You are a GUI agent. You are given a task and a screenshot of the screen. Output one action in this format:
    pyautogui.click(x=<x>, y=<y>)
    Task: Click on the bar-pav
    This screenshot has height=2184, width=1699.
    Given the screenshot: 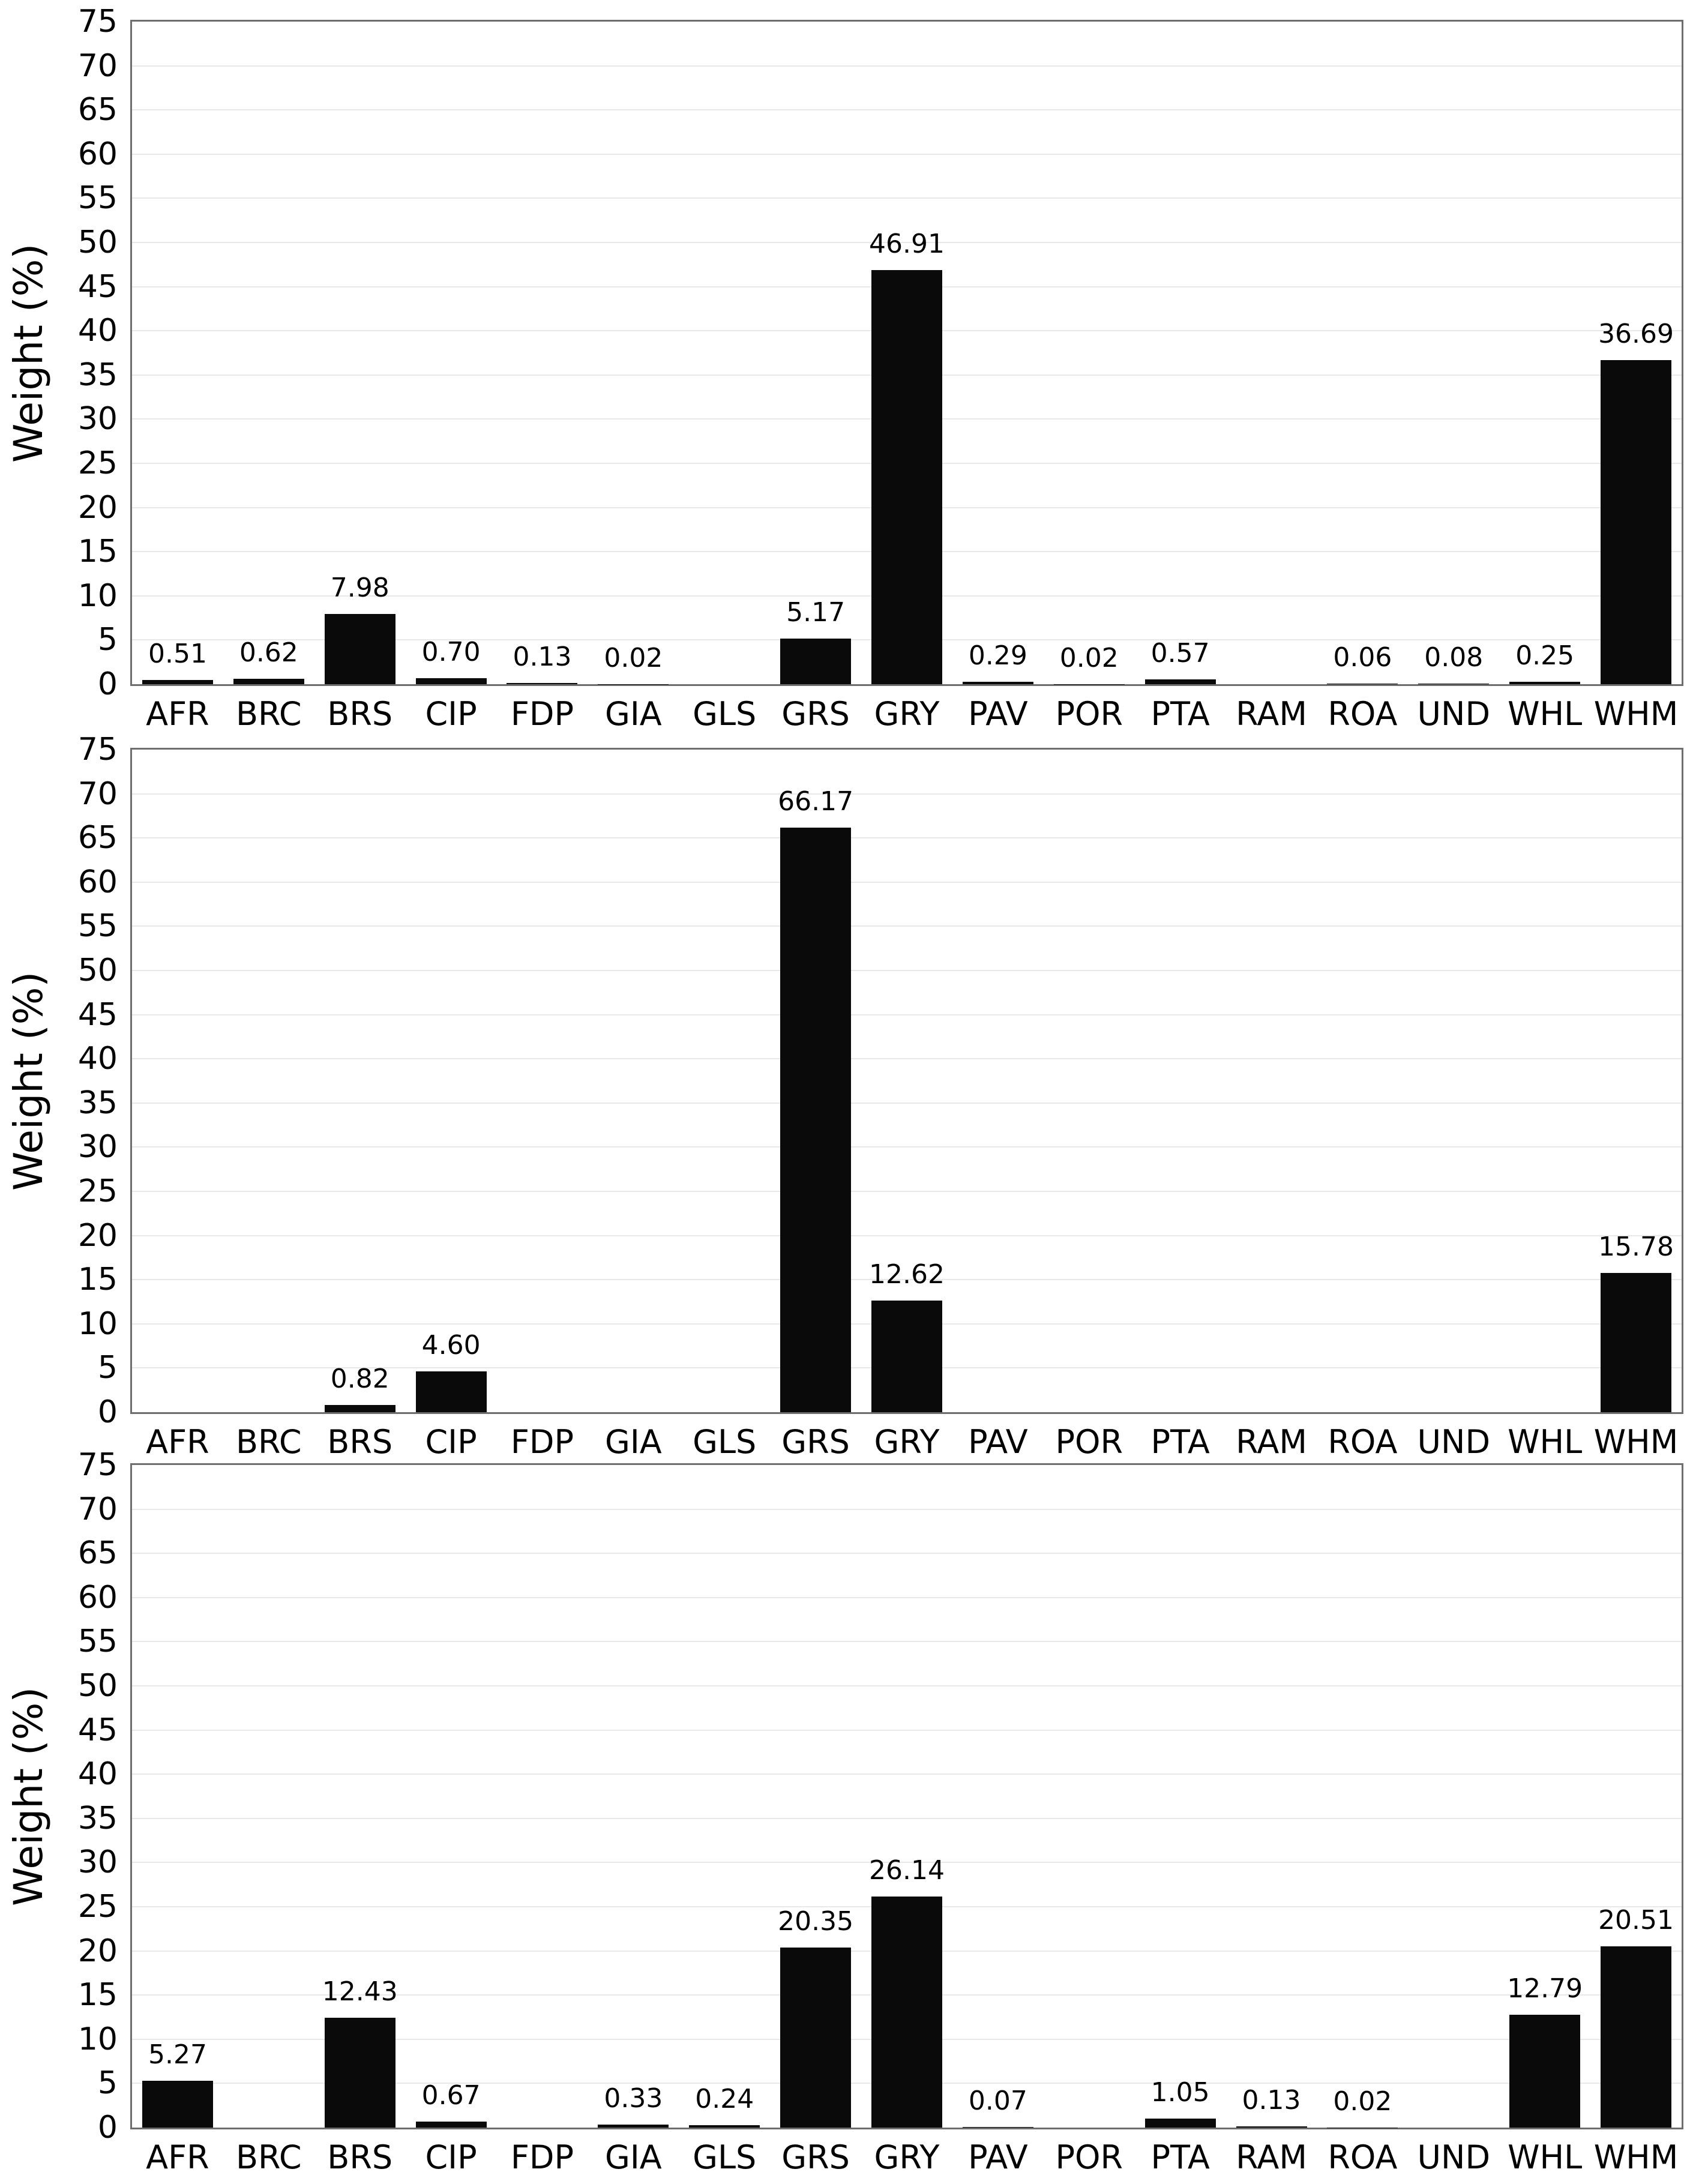 What is the action you would take?
    pyautogui.click(x=997, y=2127)
    